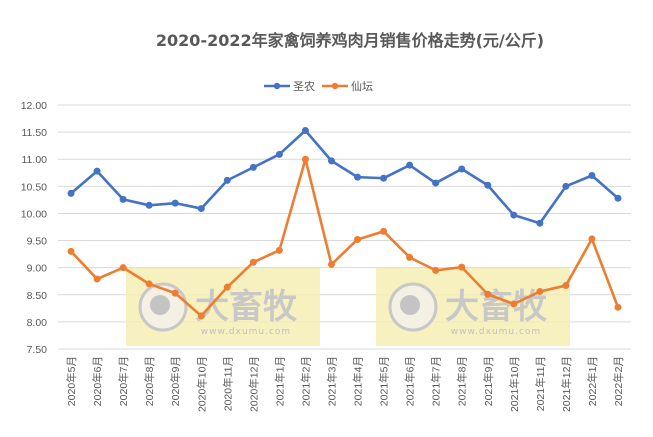 The image size is (653, 437). Describe the element at coordinates (566, 384) in the screenshot. I see `x-tick-label: 2021年12月` at that location.